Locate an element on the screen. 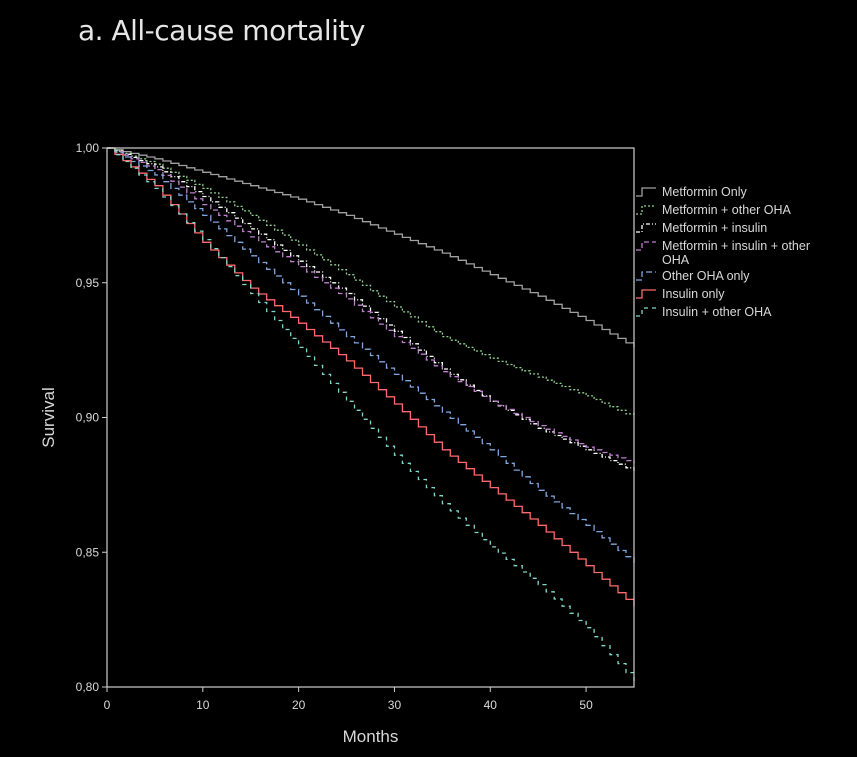 This screenshot has height=757, width=857. x-axis-title: Months is located at coordinates (371, 736).